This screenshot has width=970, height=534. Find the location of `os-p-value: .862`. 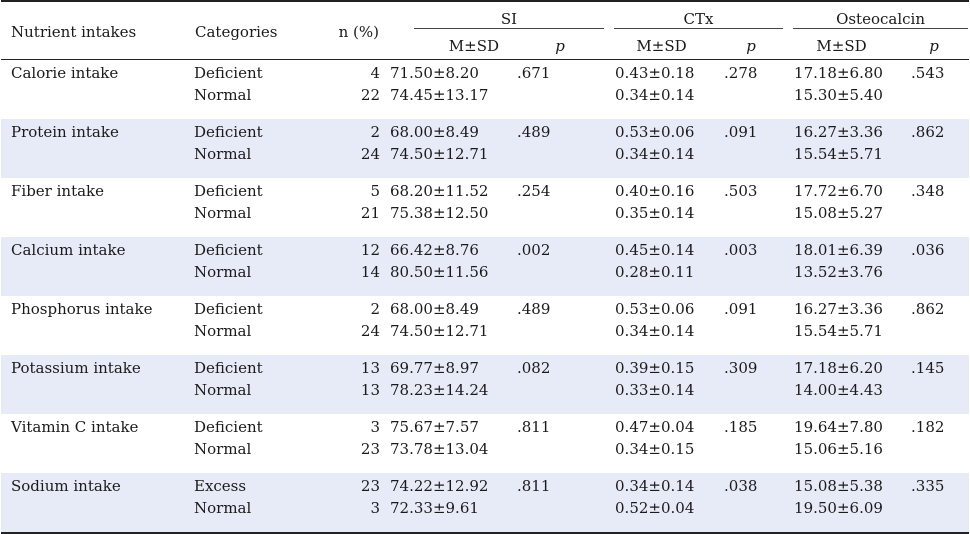

os-p-value: .862 is located at coordinates (928, 309).